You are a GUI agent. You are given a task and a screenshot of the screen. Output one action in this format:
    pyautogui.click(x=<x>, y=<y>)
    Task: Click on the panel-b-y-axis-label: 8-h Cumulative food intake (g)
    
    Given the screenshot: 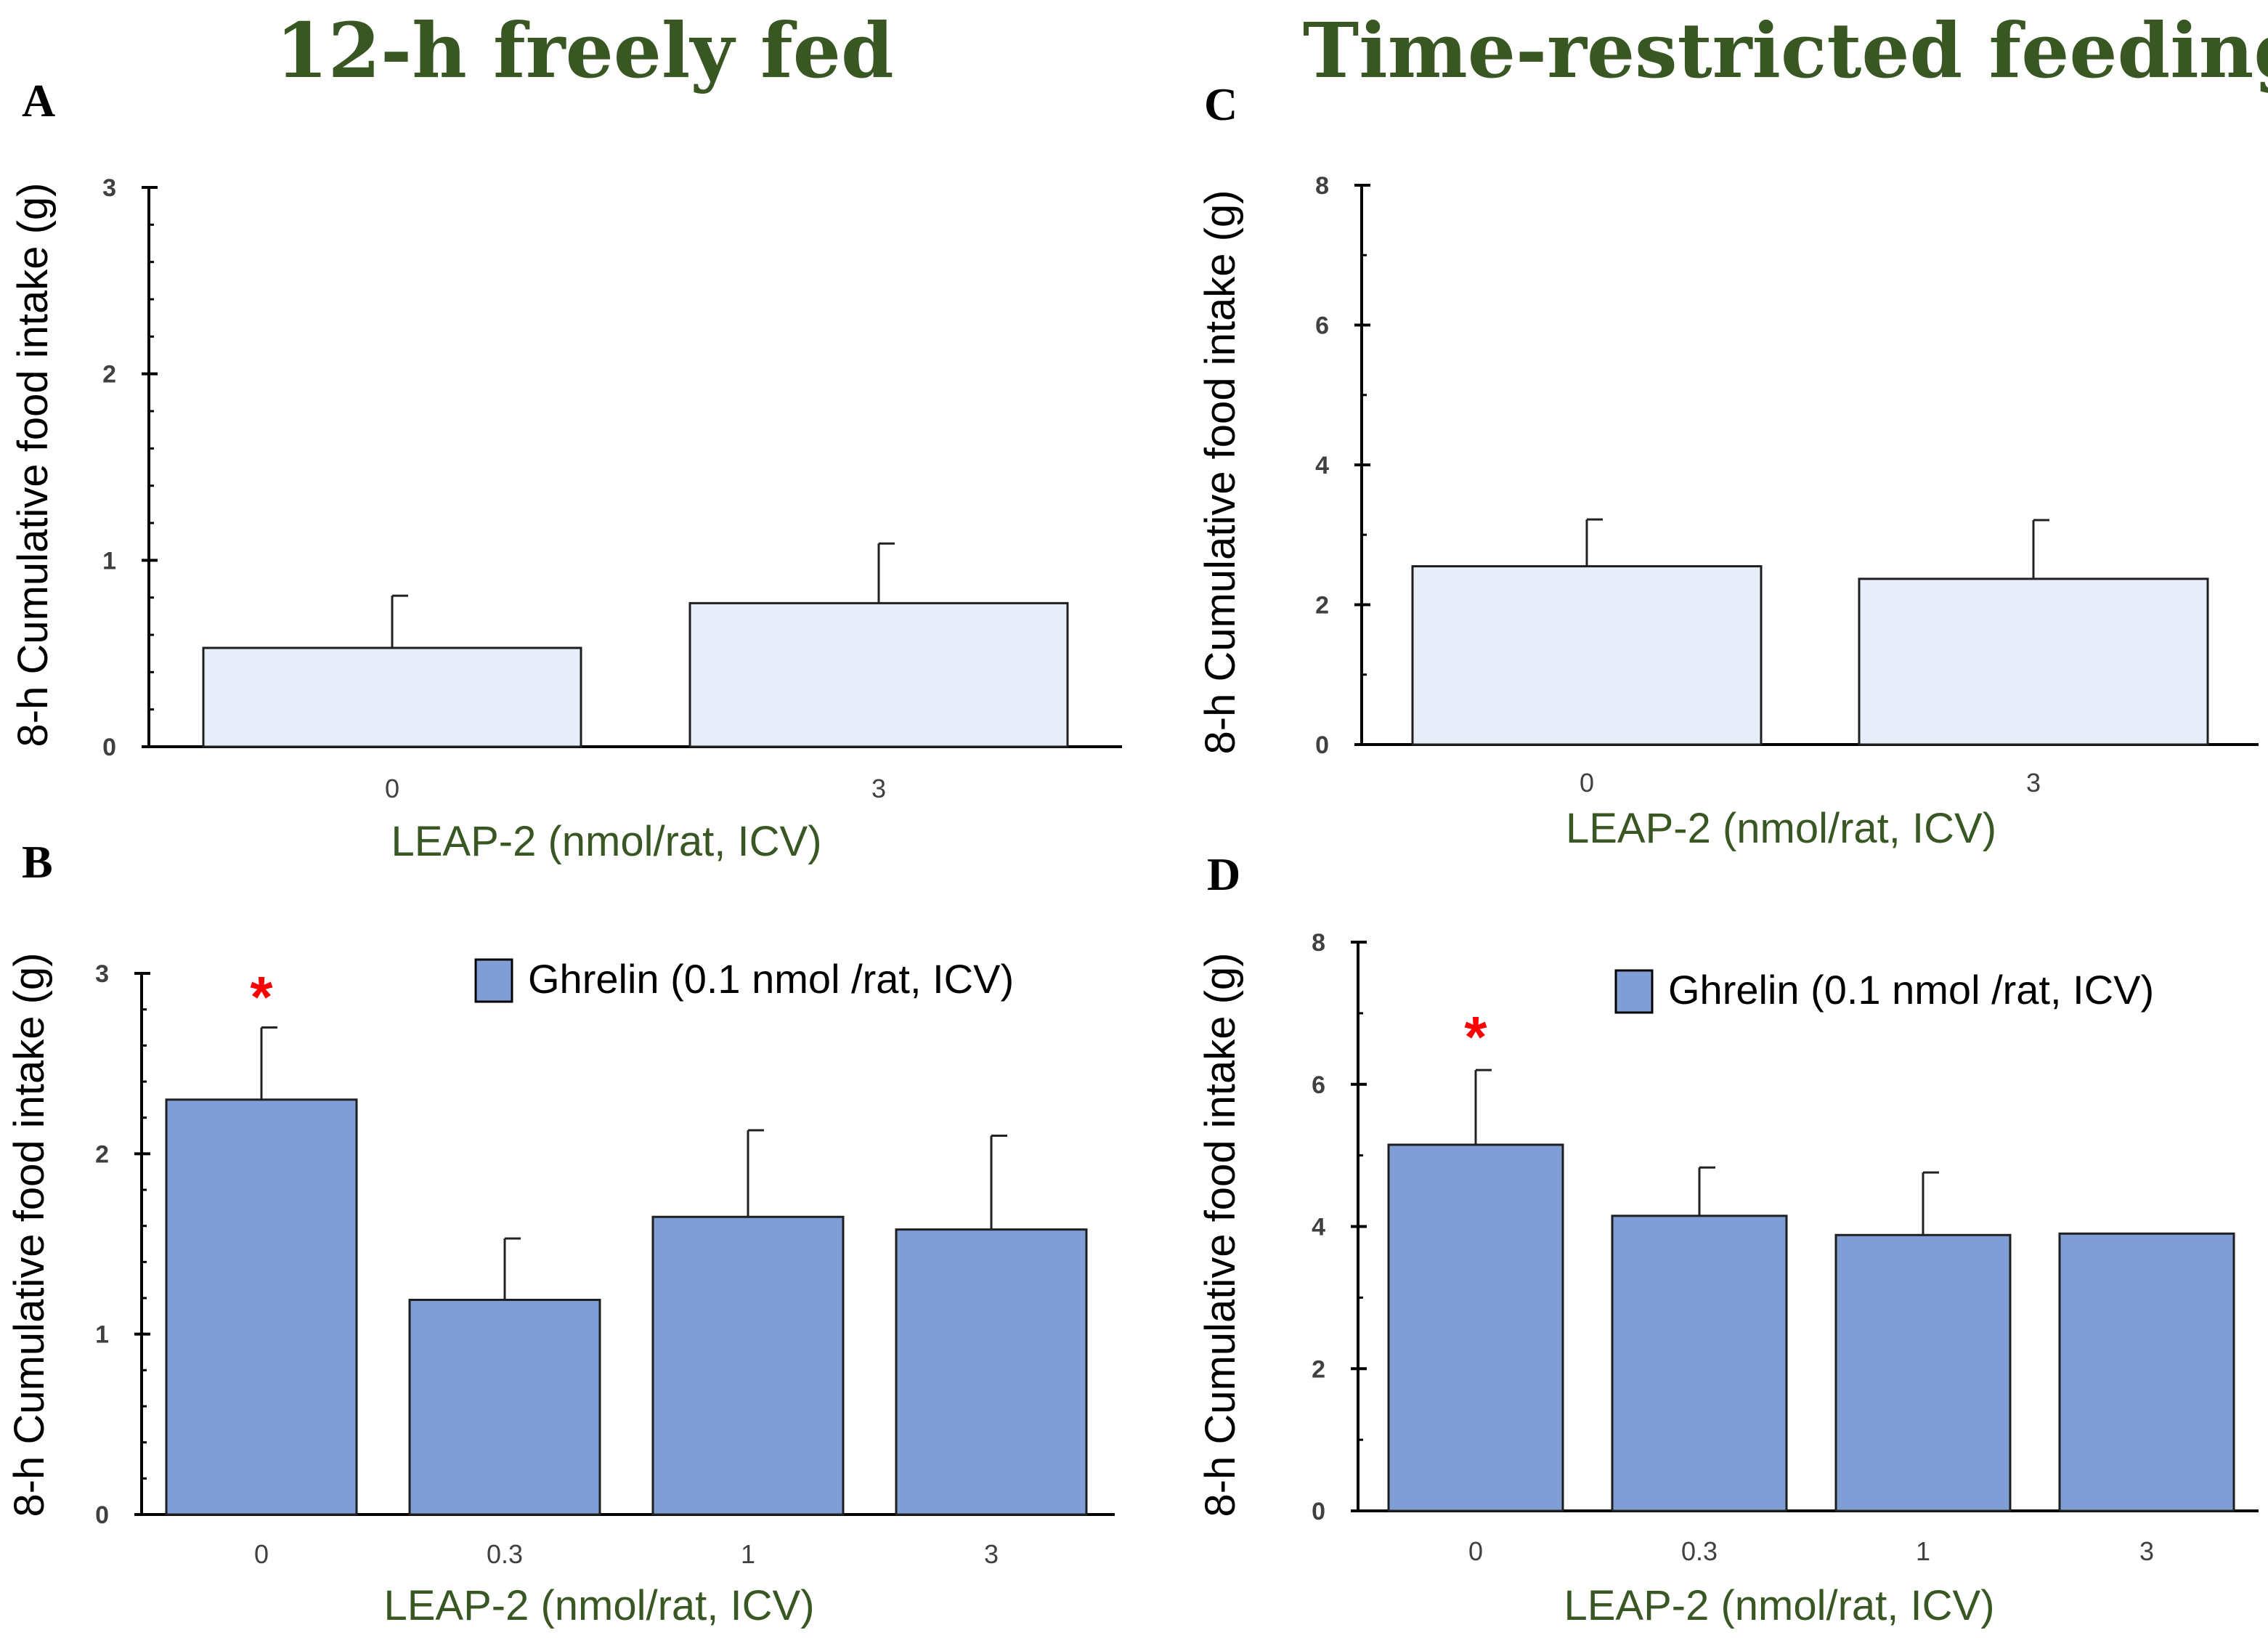 What is the action you would take?
    pyautogui.click(x=29, y=1235)
    